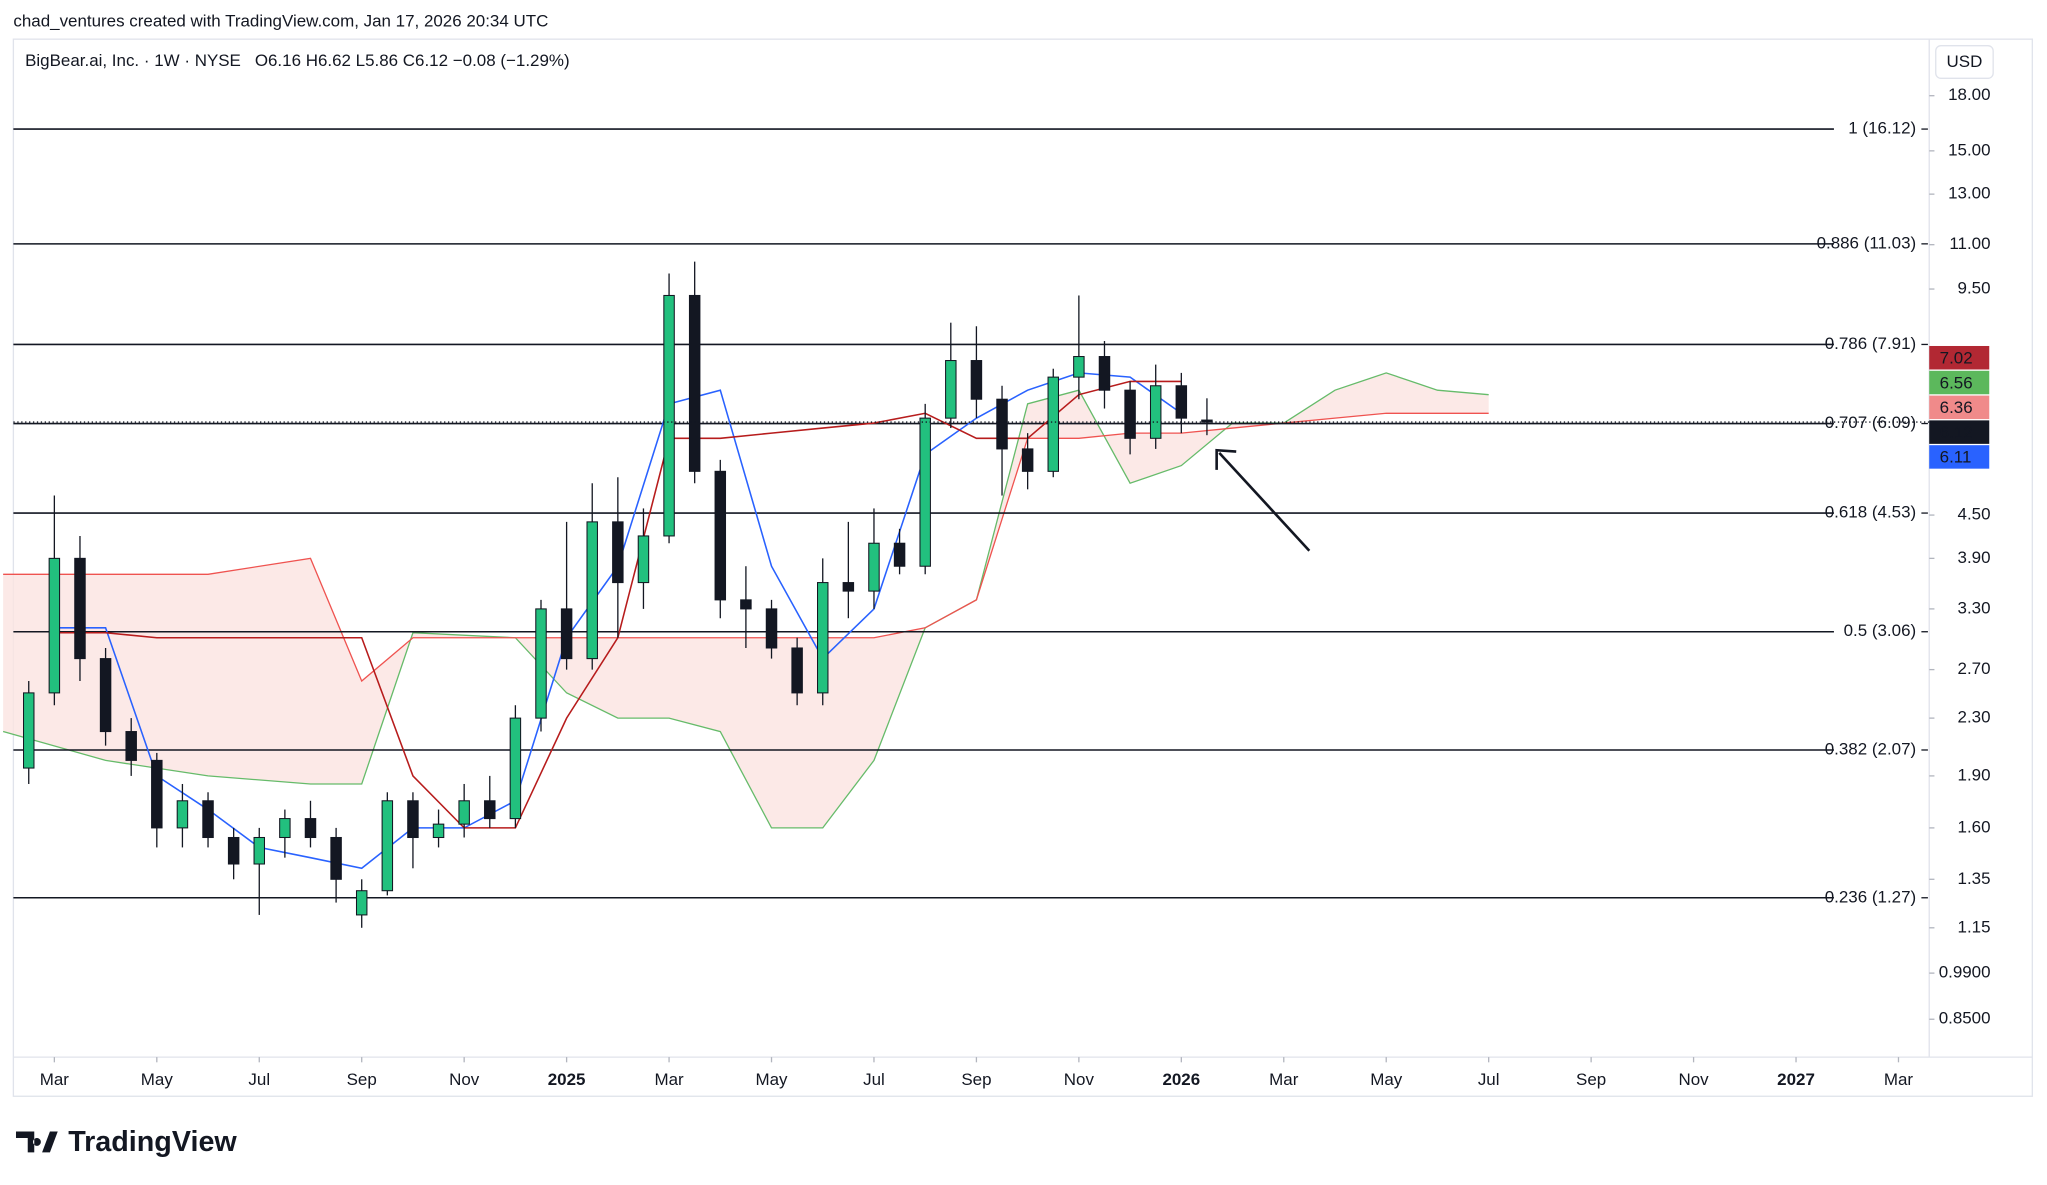 This screenshot has height=1185, width=2047. Describe the element at coordinates (1965, 972) in the screenshot. I see `y-tick-label: 0.9900` at that location.